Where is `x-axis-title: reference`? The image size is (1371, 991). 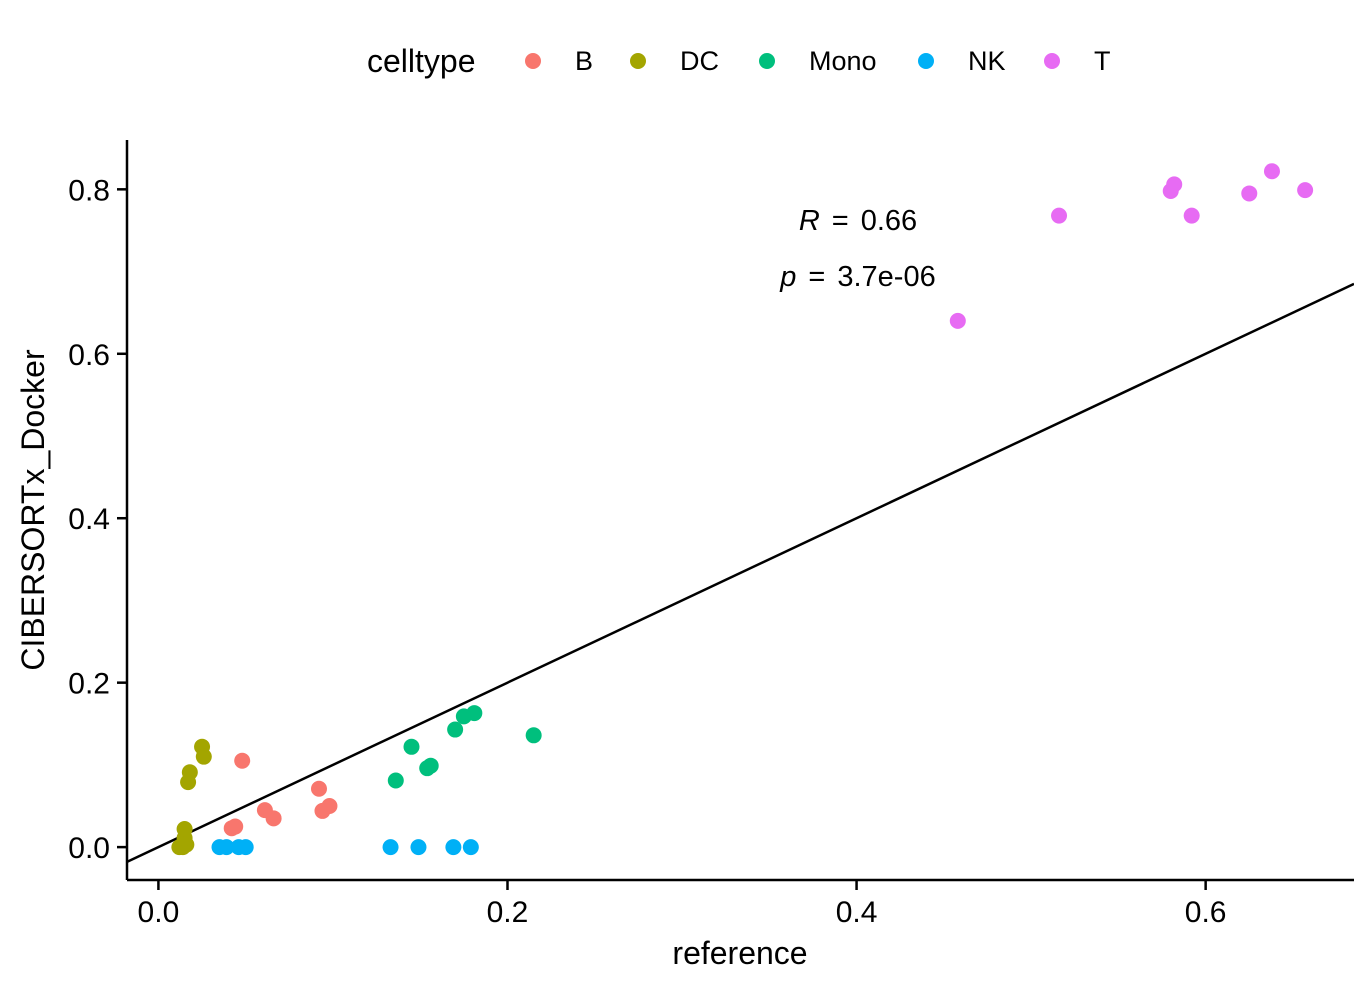
x-axis-title: reference is located at coordinates (739, 953).